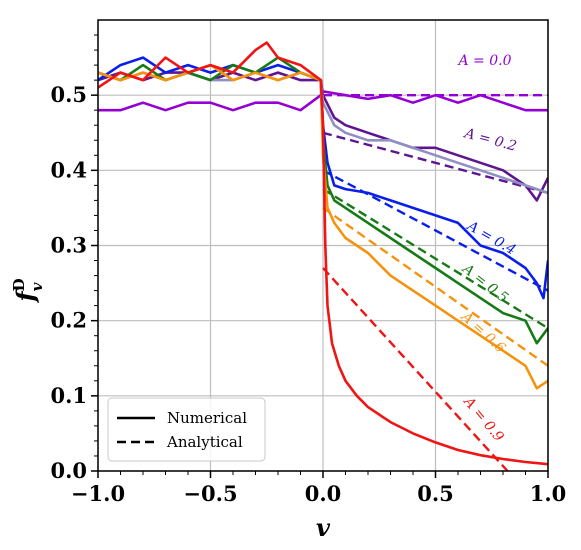 The height and width of the screenshot is (550, 581). What do you see at coordinates (68, 320) in the screenshot?
I see `y-tick-label-2: 0.2` at bounding box center [68, 320].